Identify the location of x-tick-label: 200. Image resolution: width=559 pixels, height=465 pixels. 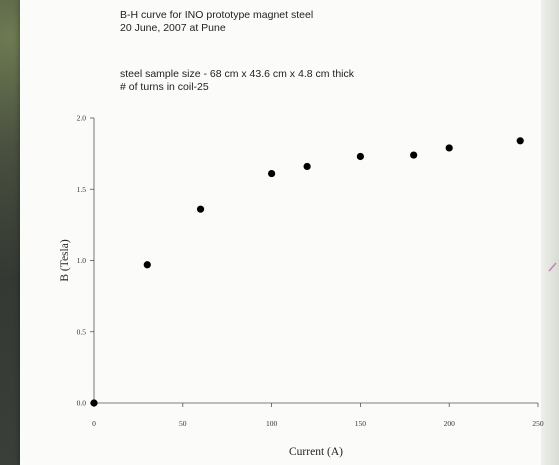
(450, 423).